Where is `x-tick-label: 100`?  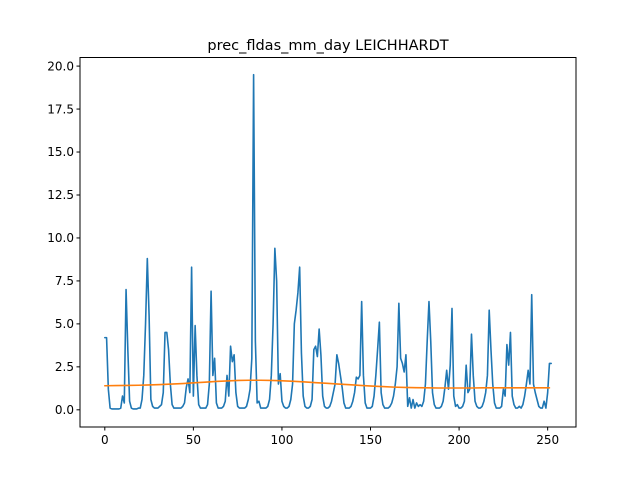 x-tick-label: 100 is located at coordinates (281, 440).